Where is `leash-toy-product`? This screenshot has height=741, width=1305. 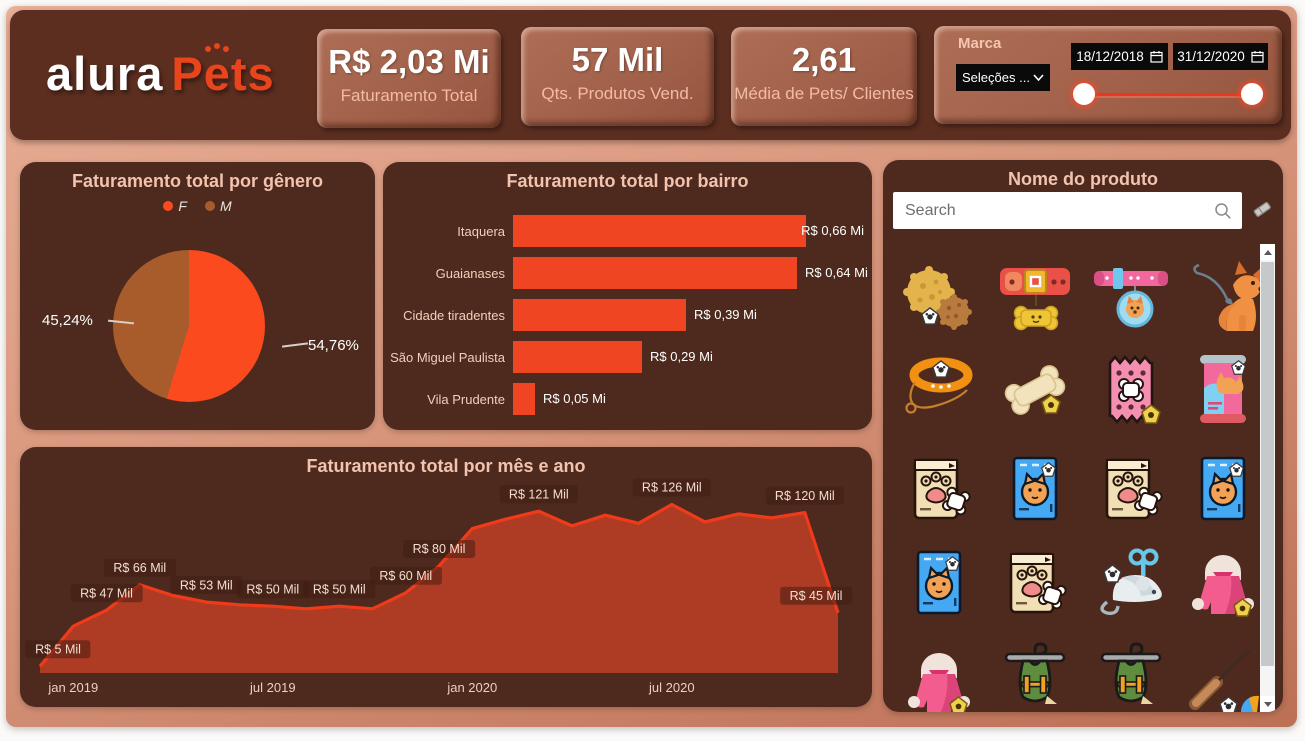 leash-toy-product is located at coordinates (1223, 675).